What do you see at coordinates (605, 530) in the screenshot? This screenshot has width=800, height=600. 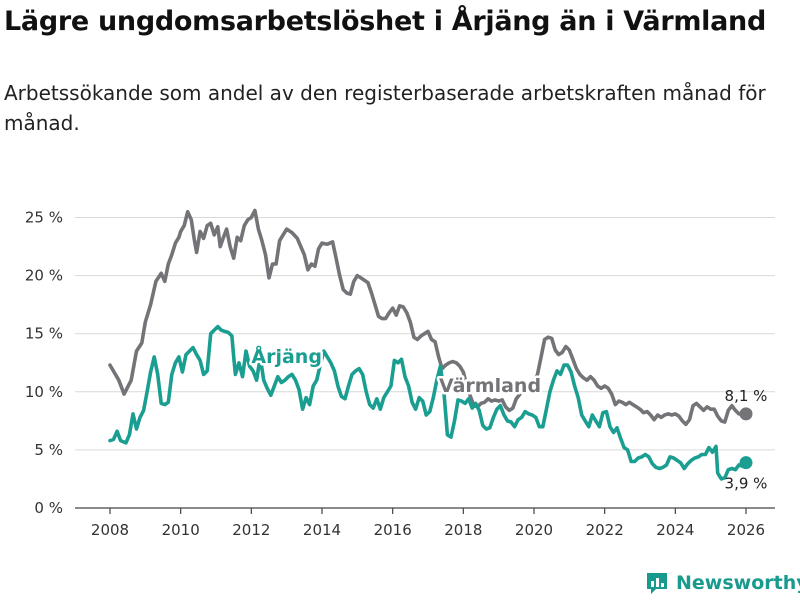 I see `x-tick-label: 2022` at bounding box center [605, 530].